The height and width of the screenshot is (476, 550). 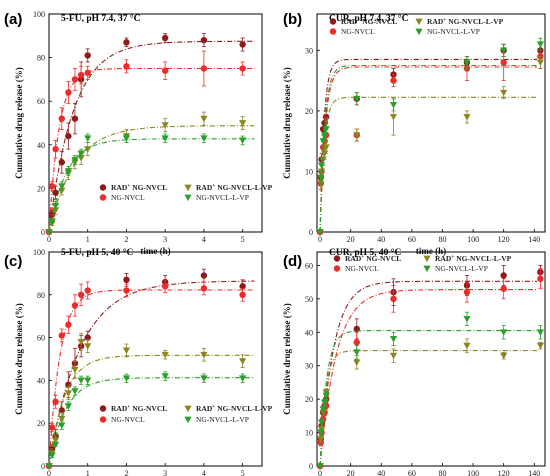 What do you see at coordinates (358, 31) in the screenshot?
I see `legend-label: NG-NVCL` at bounding box center [358, 31].